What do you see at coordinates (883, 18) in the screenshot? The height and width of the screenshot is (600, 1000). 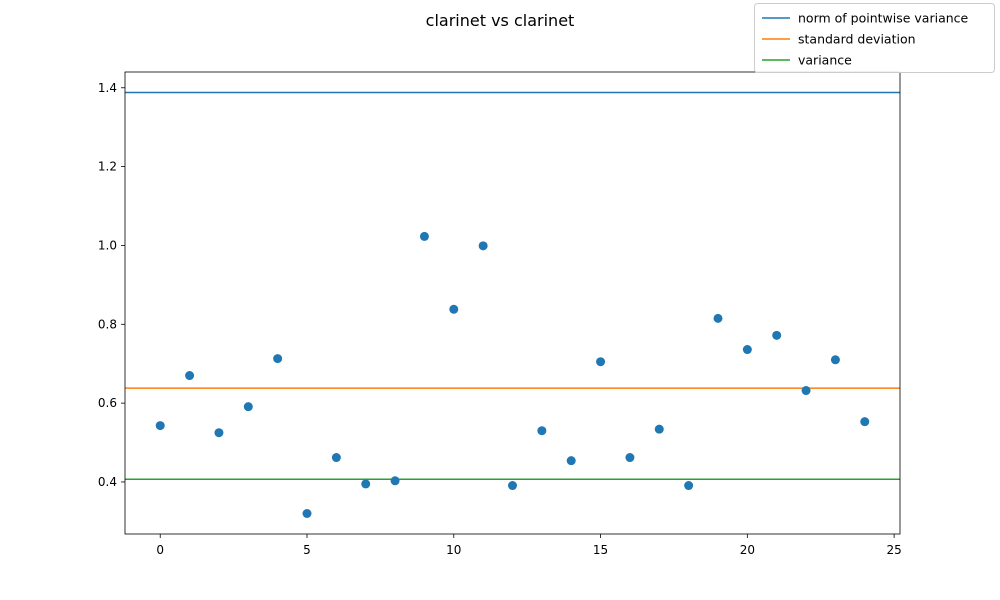 I see `legend-label: norm of pointwise variance` at bounding box center [883, 18].